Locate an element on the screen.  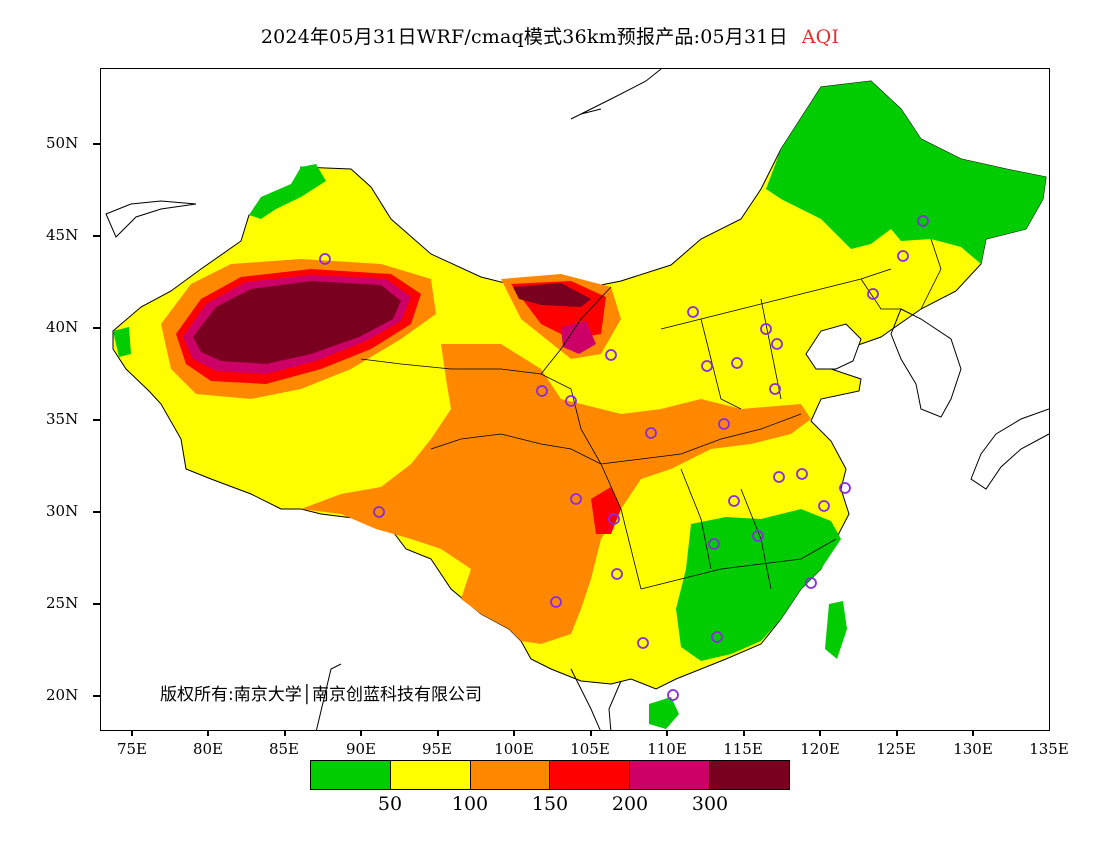
sakhalin-outline is located at coordinates (616, 94).